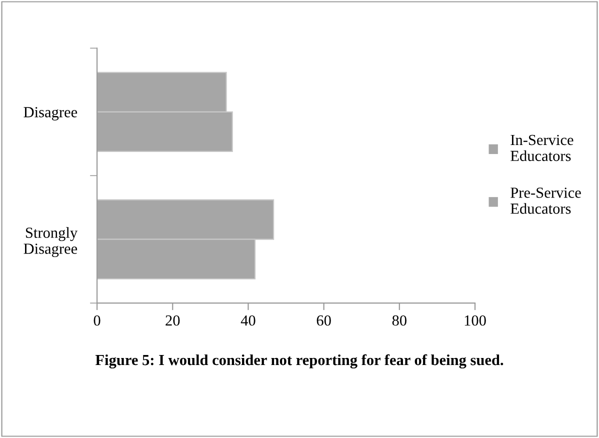  Describe the element at coordinates (542, 148) in the screenshot. I see `legend-label: In-Service Educators` at that location.